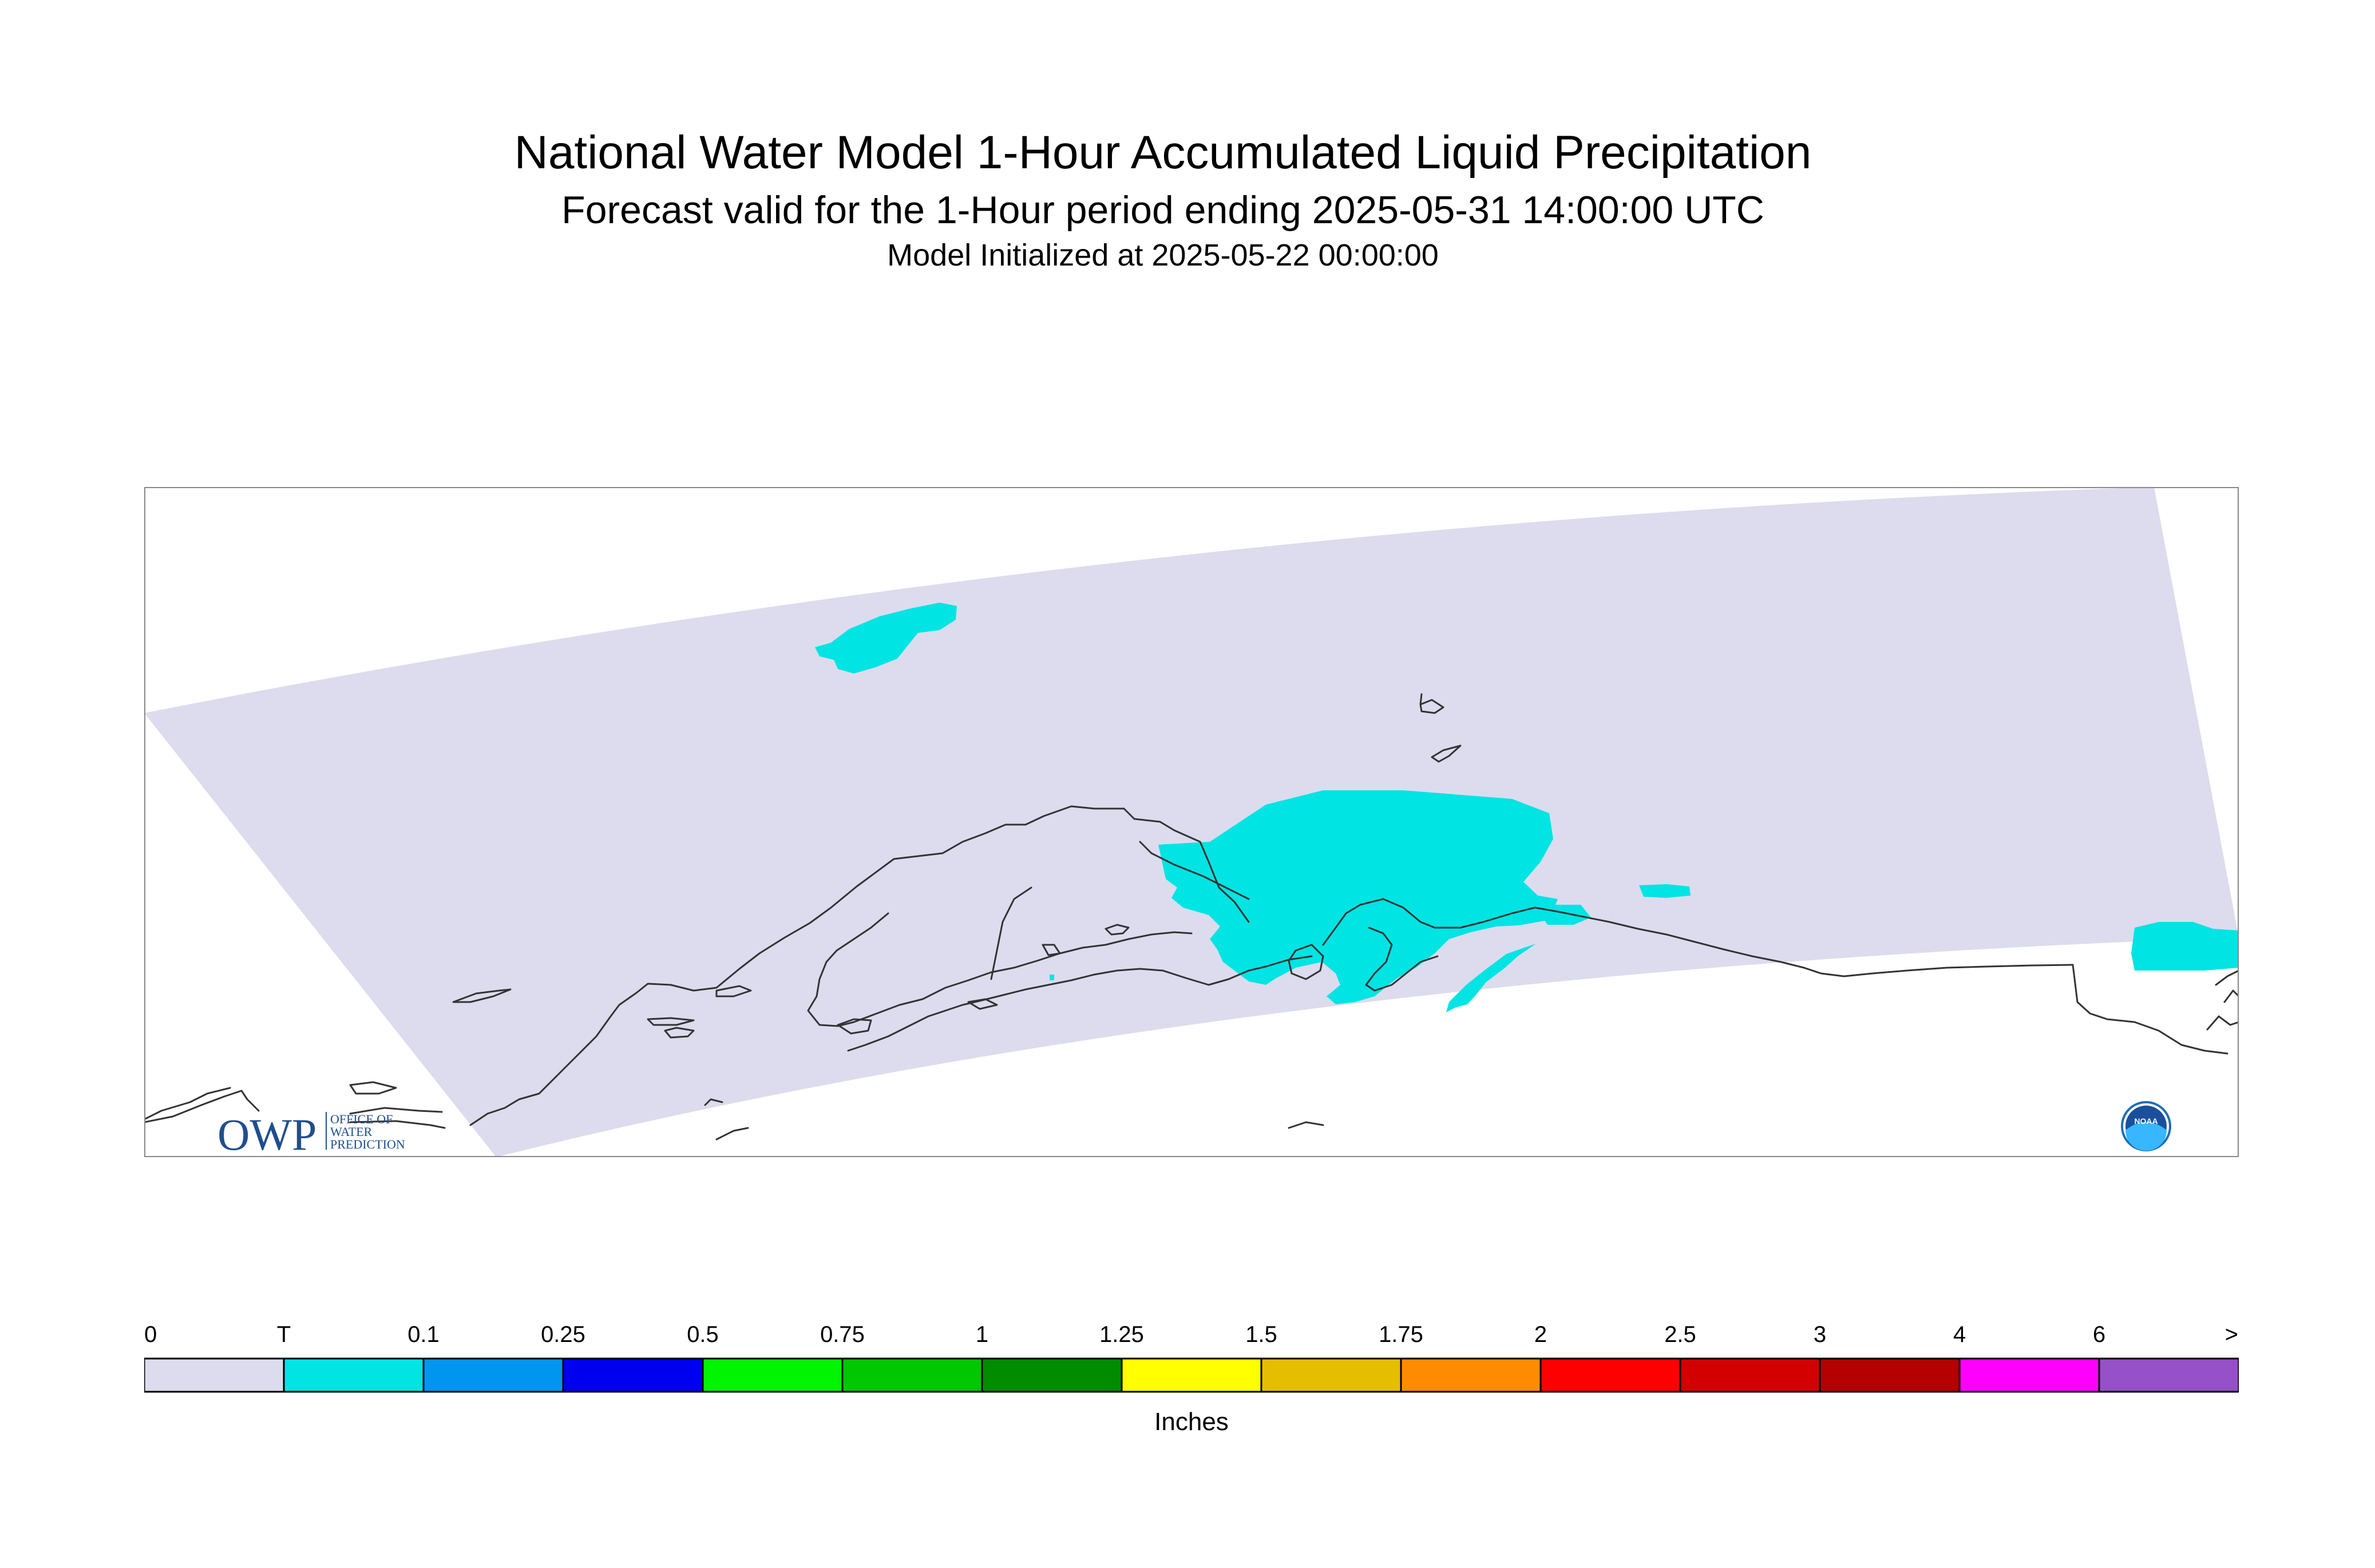  I want to click on precip-area-southcentral, so click(1356, 897).